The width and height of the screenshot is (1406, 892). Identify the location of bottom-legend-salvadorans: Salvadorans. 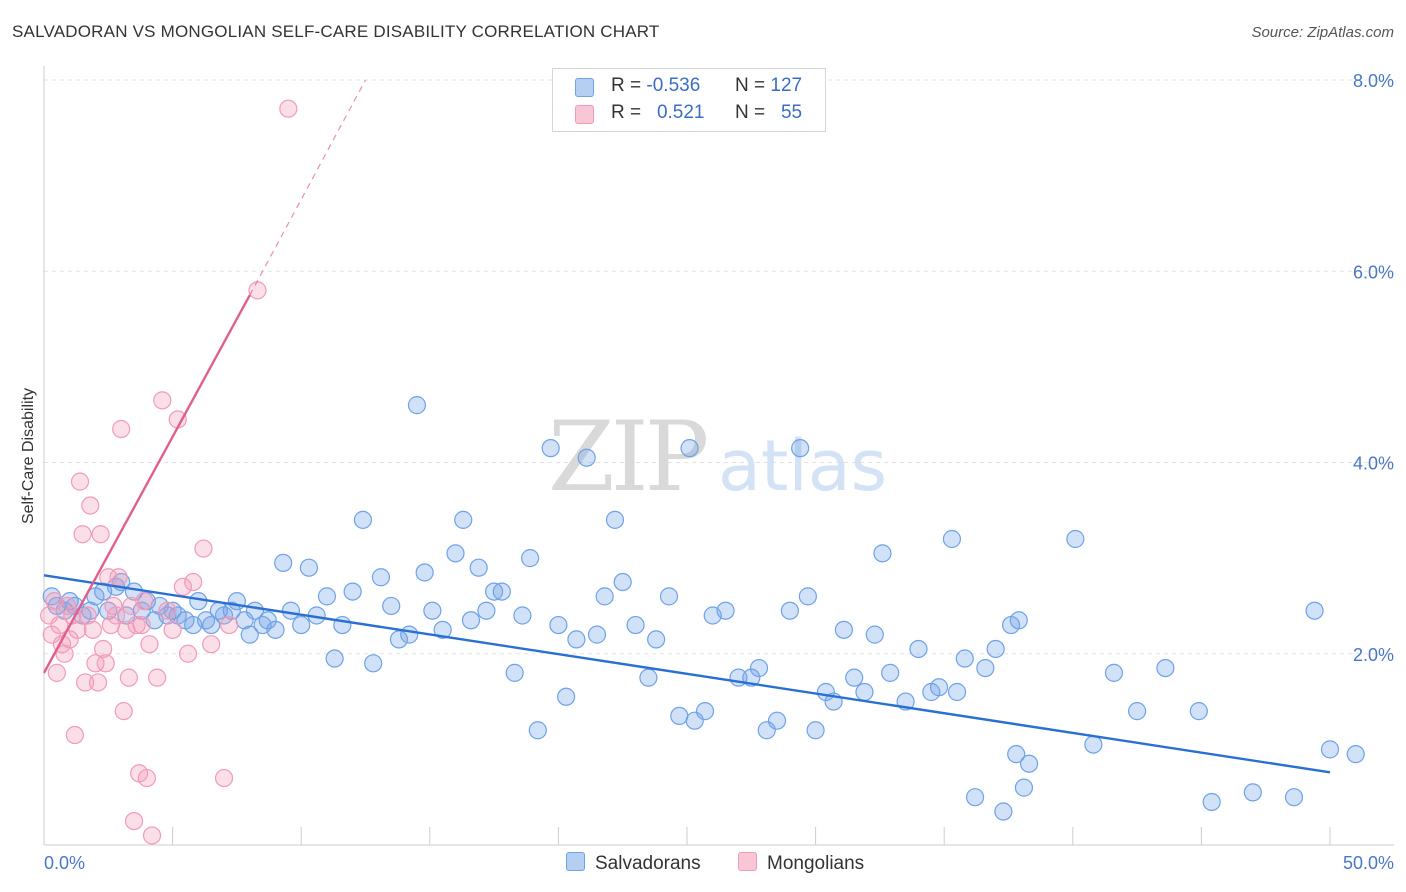
(633, 863).